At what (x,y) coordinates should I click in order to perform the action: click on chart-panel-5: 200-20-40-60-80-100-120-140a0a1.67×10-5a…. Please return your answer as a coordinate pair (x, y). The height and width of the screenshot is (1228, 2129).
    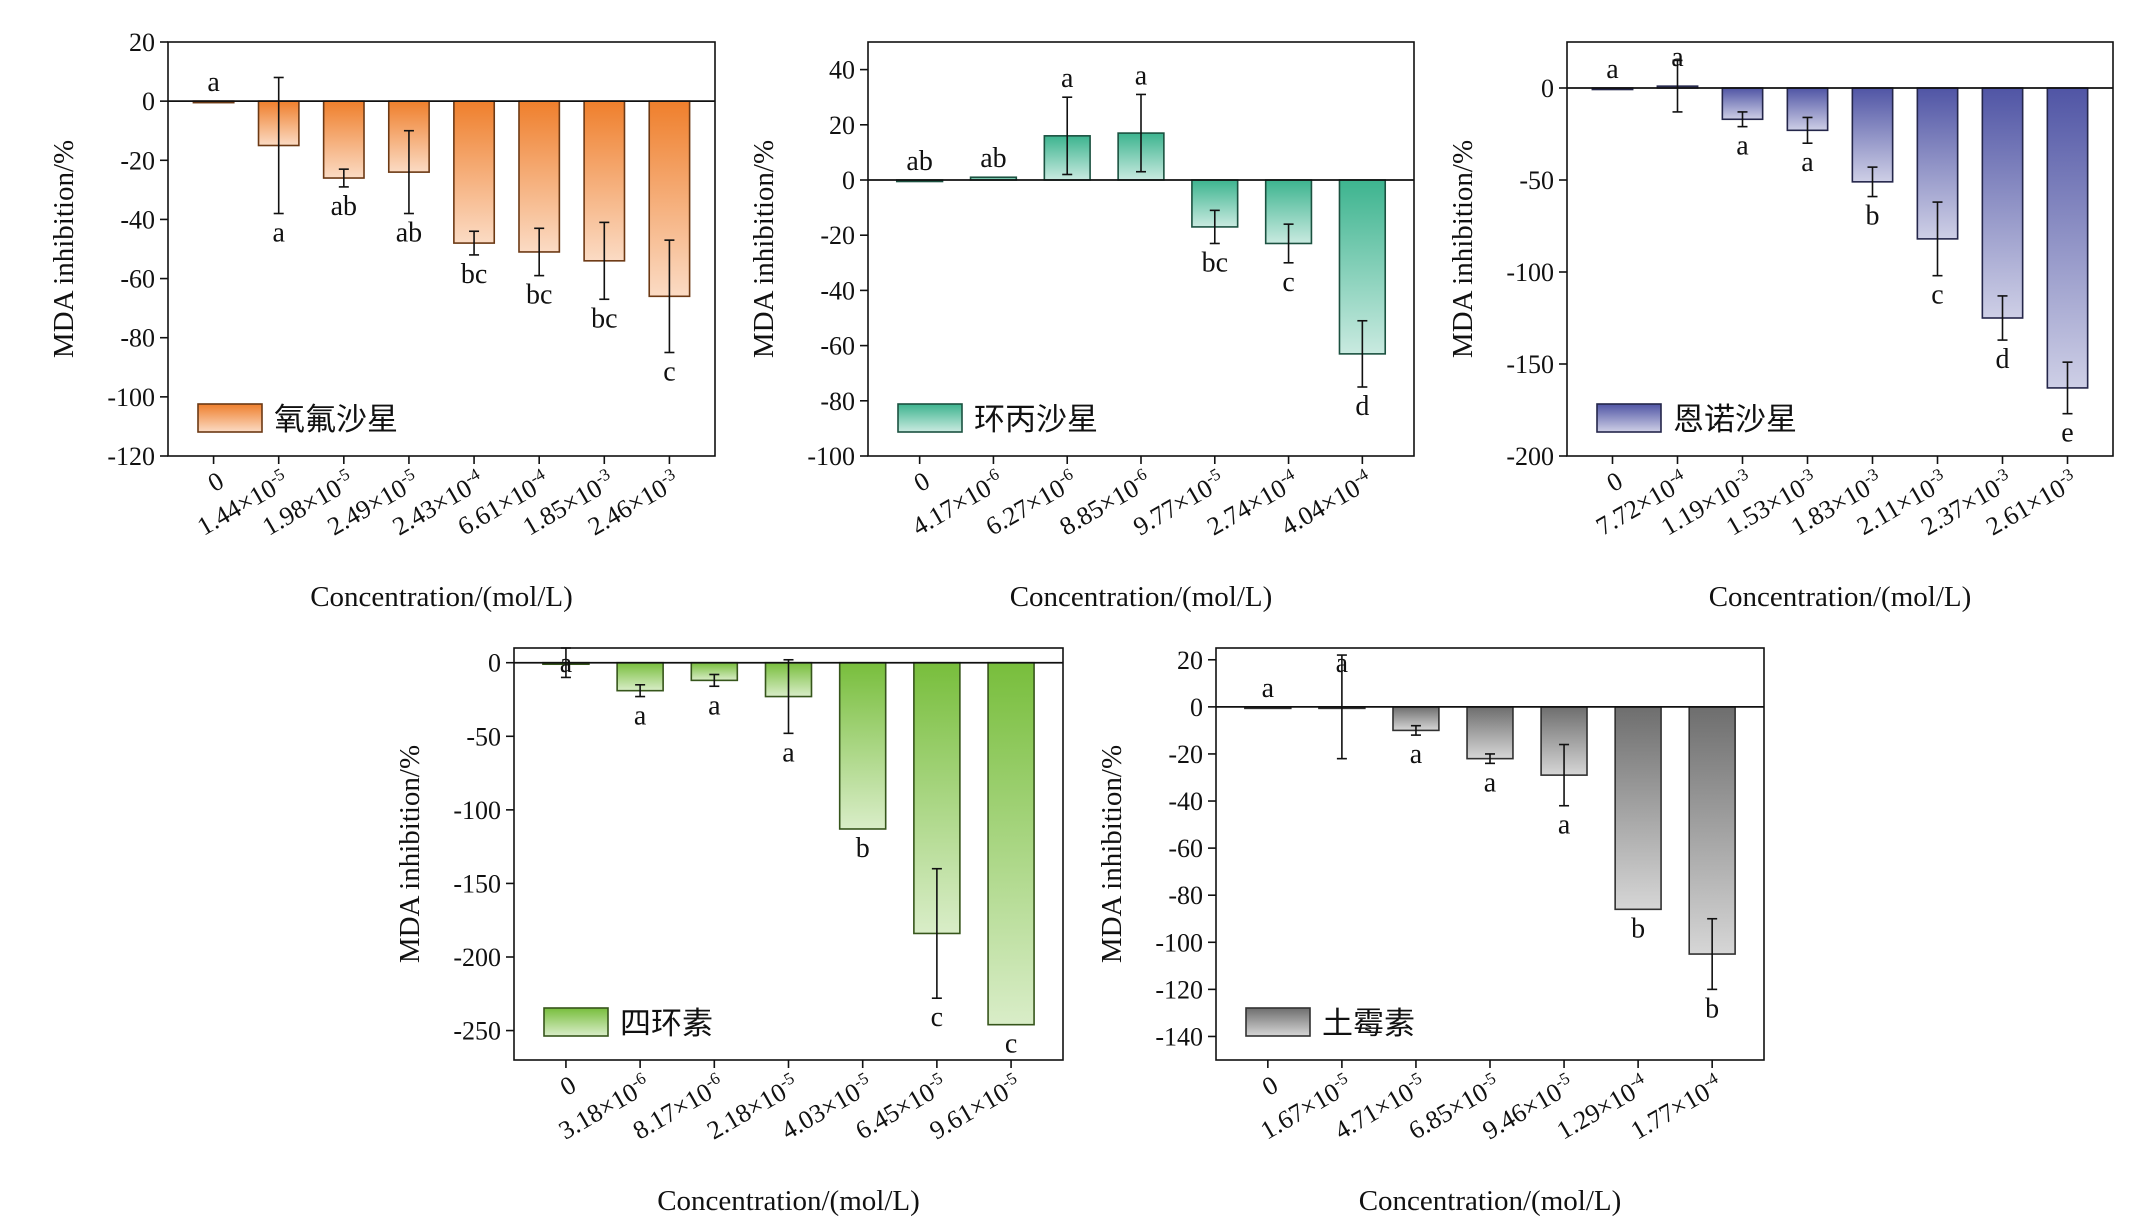
    Looking at the image, I should click on (1430, 931).